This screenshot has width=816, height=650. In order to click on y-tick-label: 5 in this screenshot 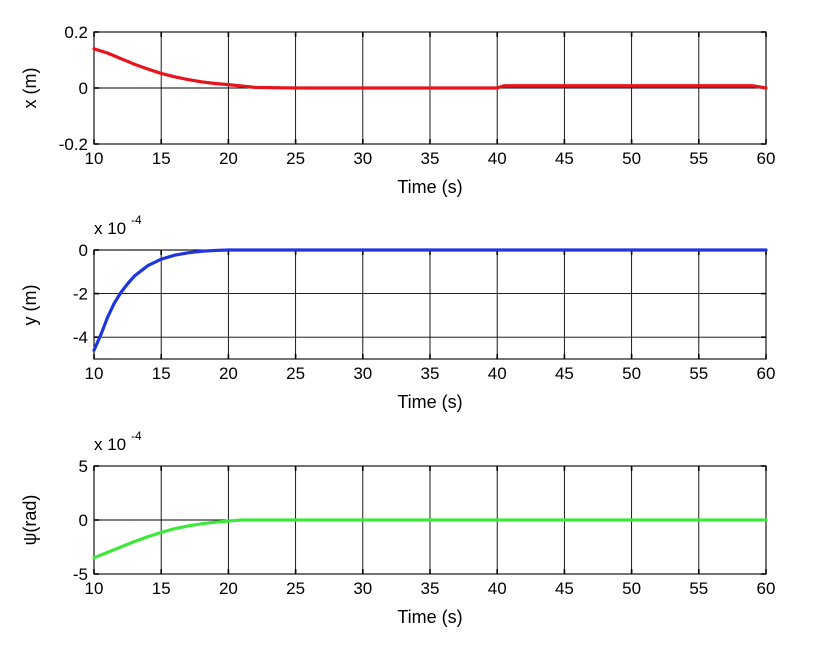, I will do `click(83, 466)`.